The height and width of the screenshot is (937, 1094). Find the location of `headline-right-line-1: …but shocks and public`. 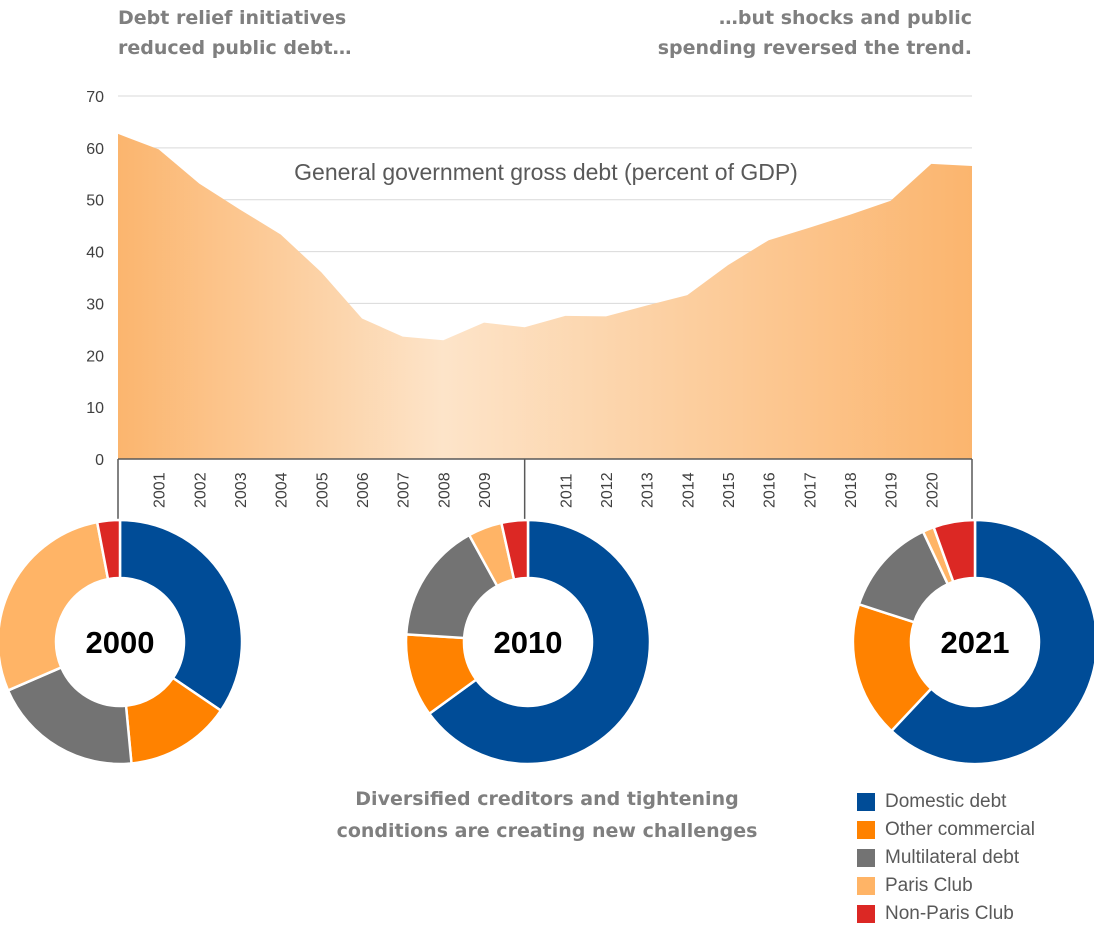

headline-right-line-1: …but shocks and public is located at coordinates (845, 18).